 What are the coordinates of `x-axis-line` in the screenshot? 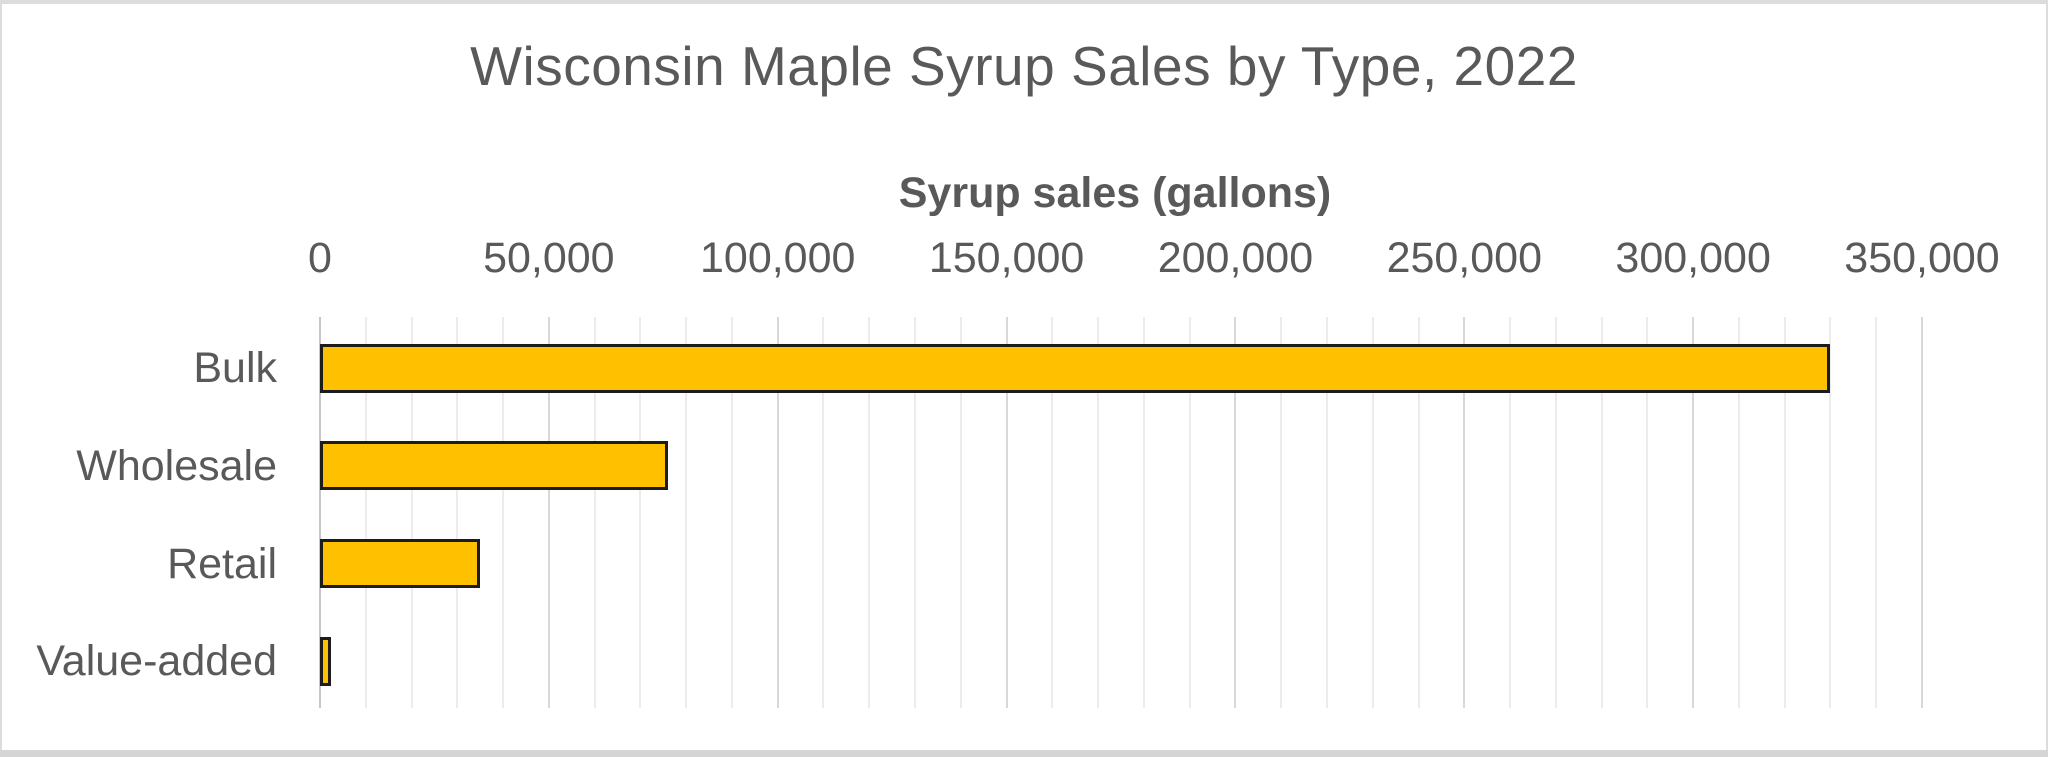 It's located at (320, 512).